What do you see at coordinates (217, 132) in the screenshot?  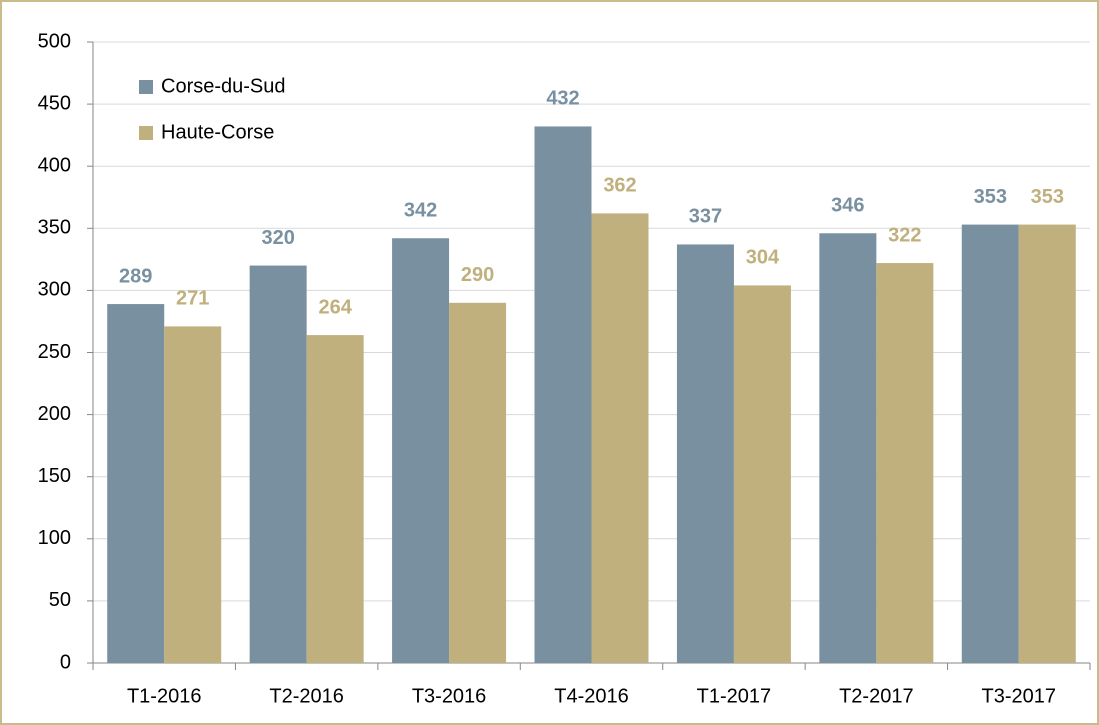 I see `legend-label: Haute-Corse` at bounding box center [217, 132].